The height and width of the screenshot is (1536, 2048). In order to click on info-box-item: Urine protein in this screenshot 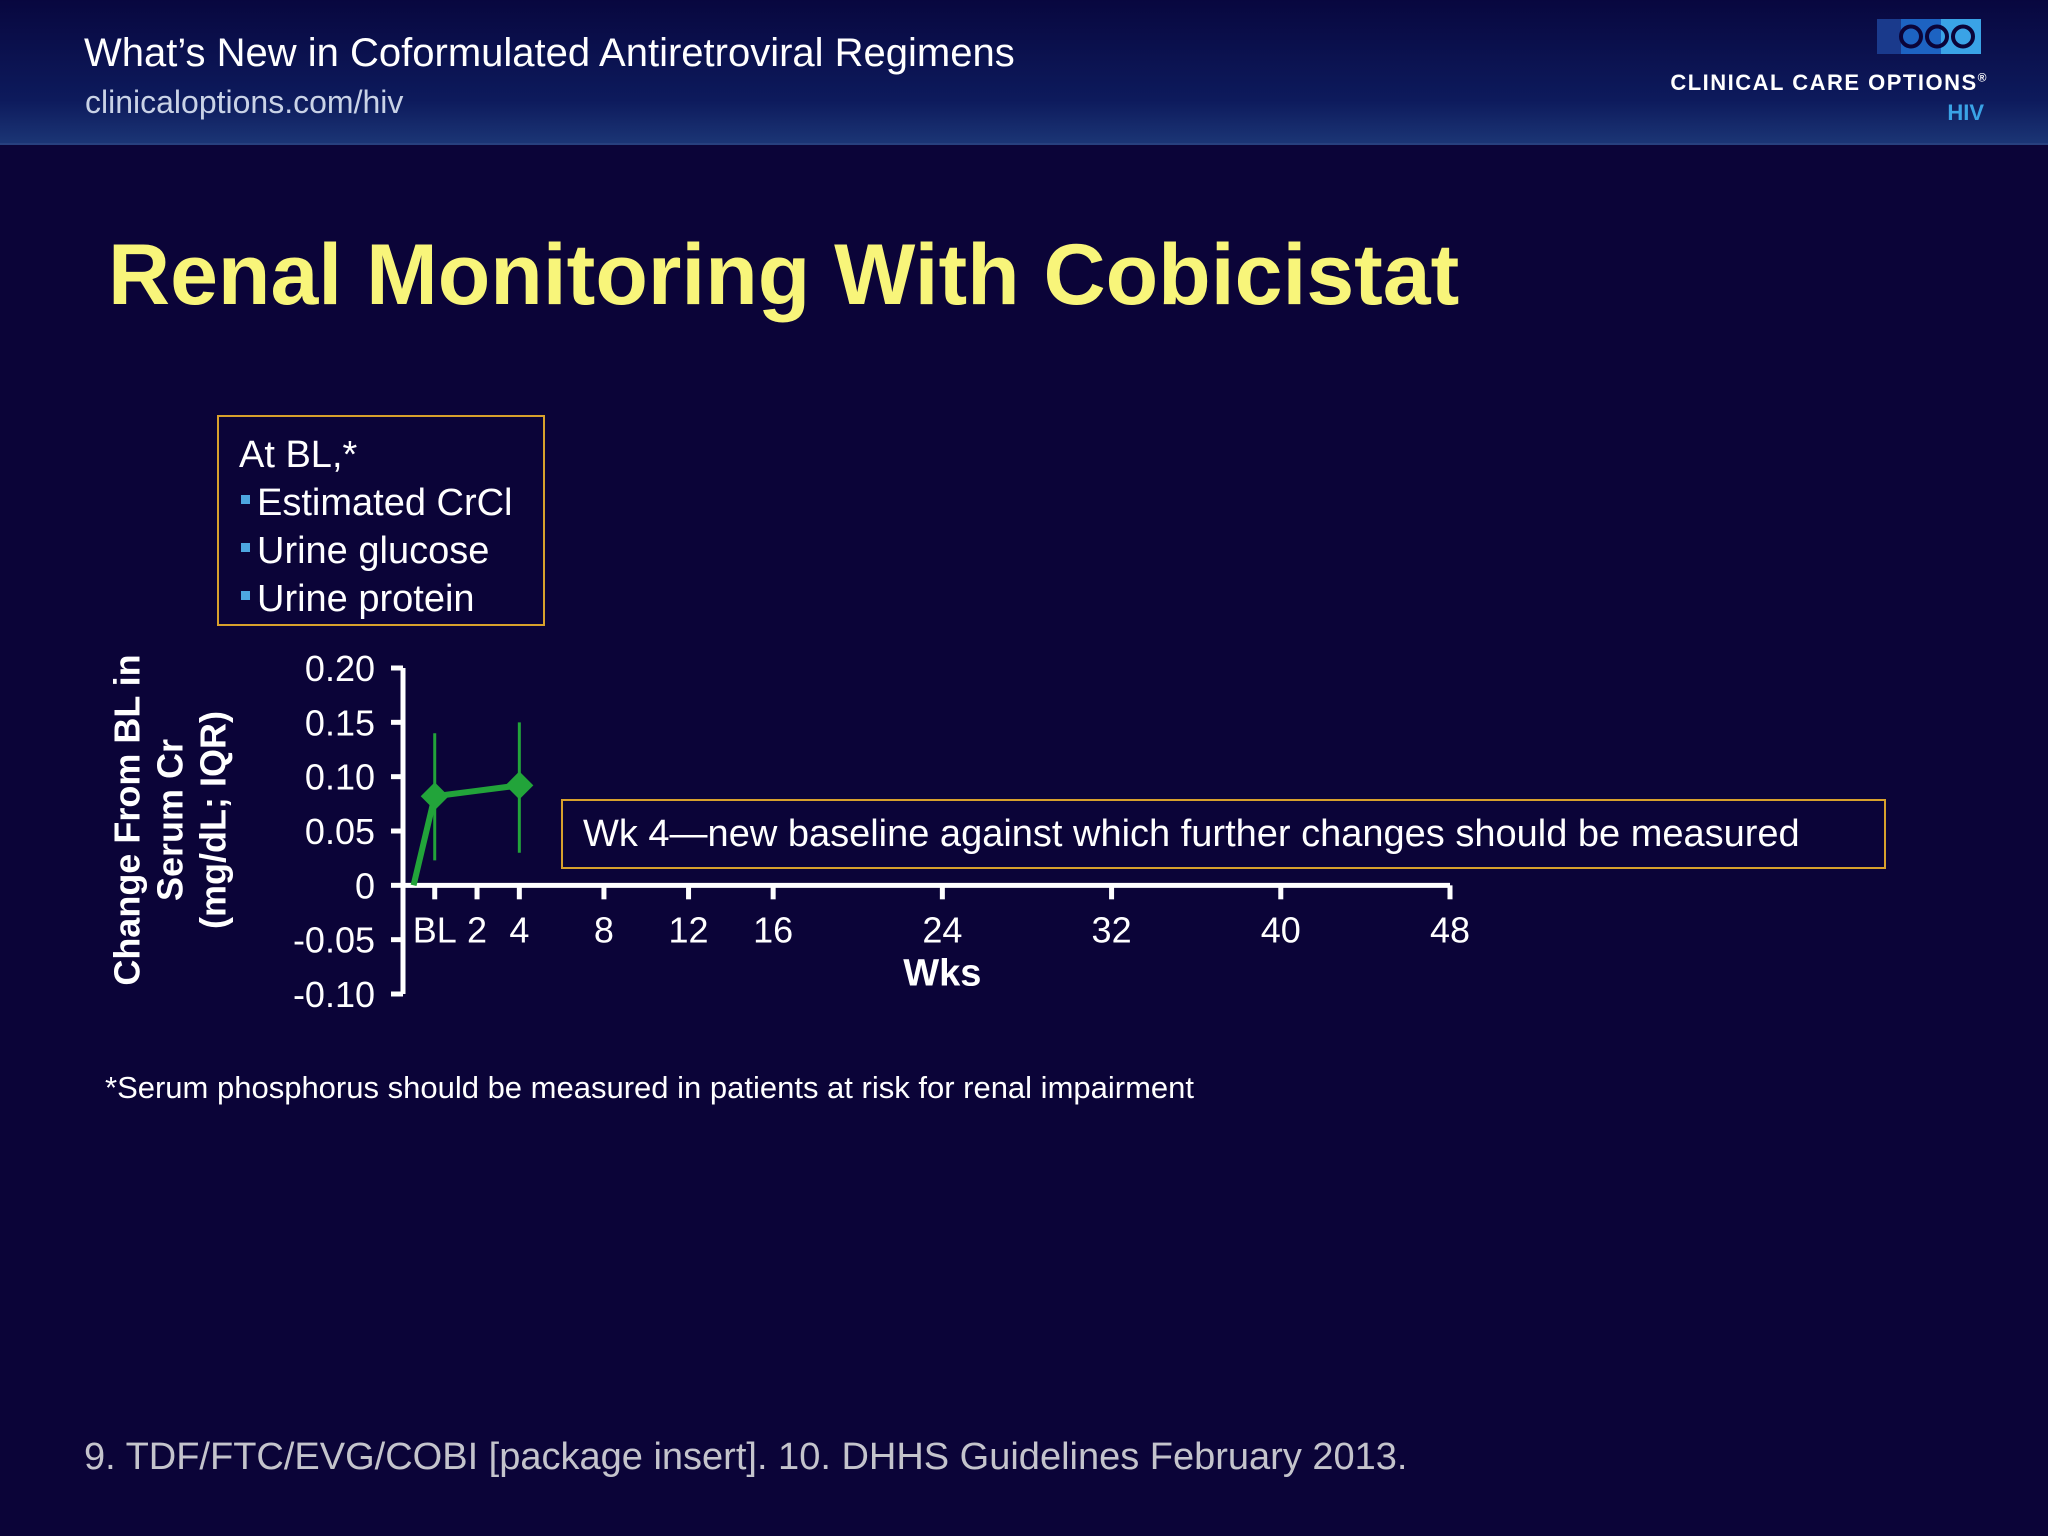, I will do `click(391, 599)`.